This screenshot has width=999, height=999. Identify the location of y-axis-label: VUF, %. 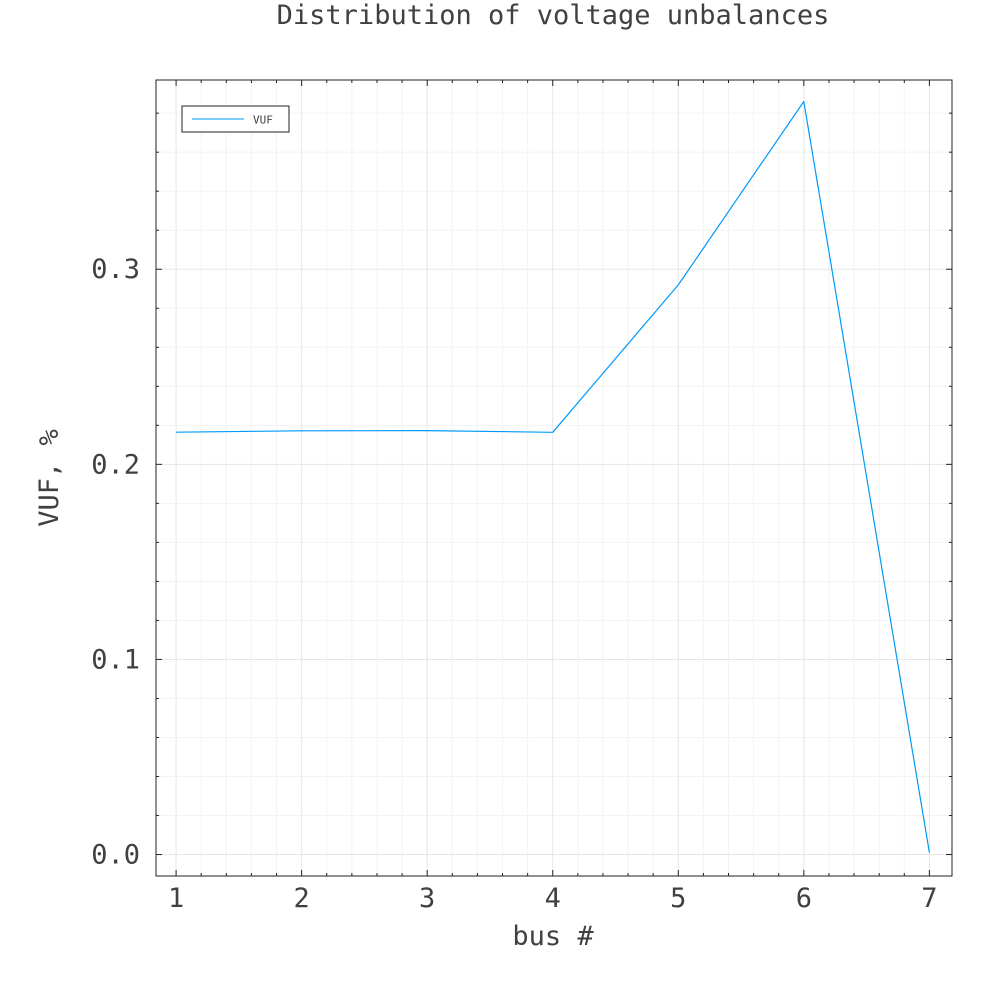
(49, 478).